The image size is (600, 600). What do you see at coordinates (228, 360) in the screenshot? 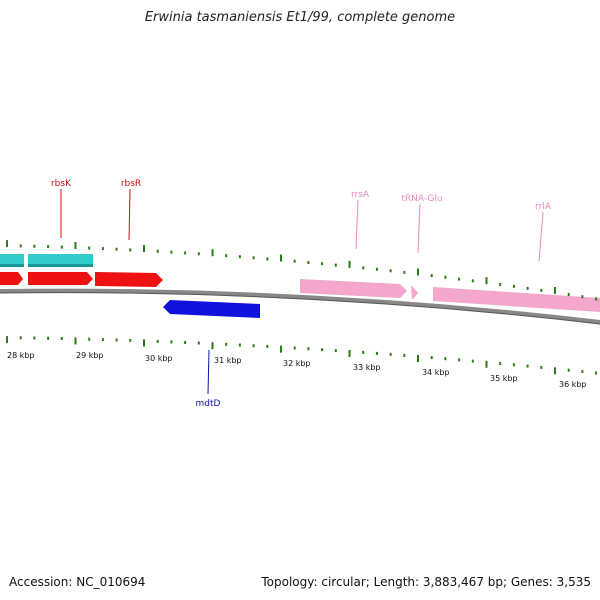
I see `scale-label-31: 31 kbp` at bounding box center [228, 360].